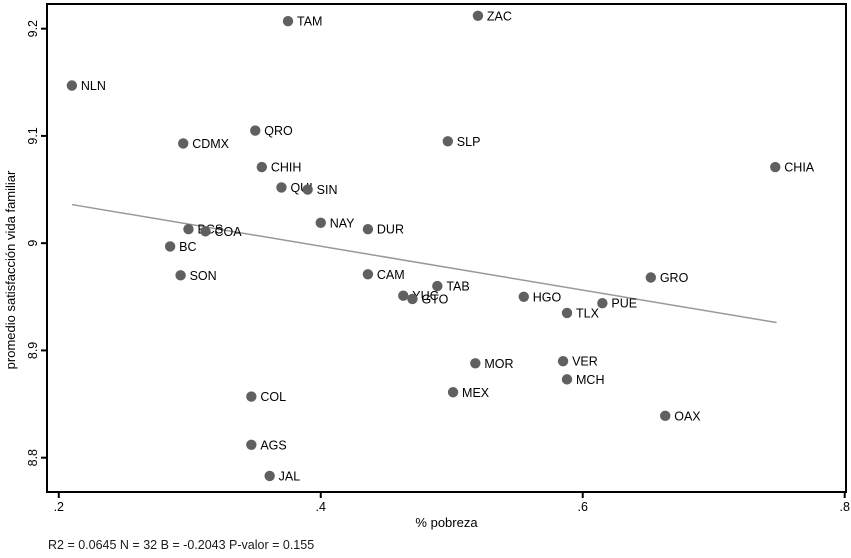  Describe the element at coordinates (321, 507) in the screenshot. I see `x-axis-tick-label: .4` at that location.